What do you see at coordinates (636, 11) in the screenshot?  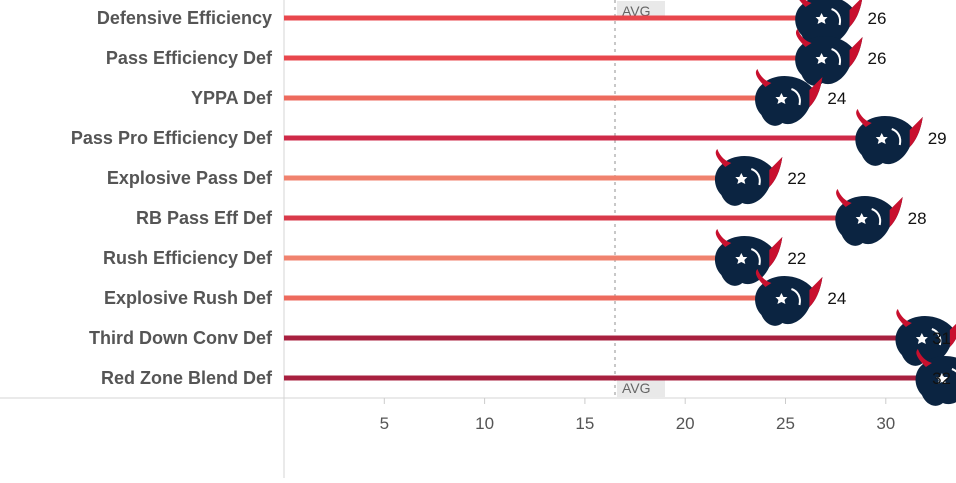 I see `avg-label-top: AVG` at bounding box center [636, 11].